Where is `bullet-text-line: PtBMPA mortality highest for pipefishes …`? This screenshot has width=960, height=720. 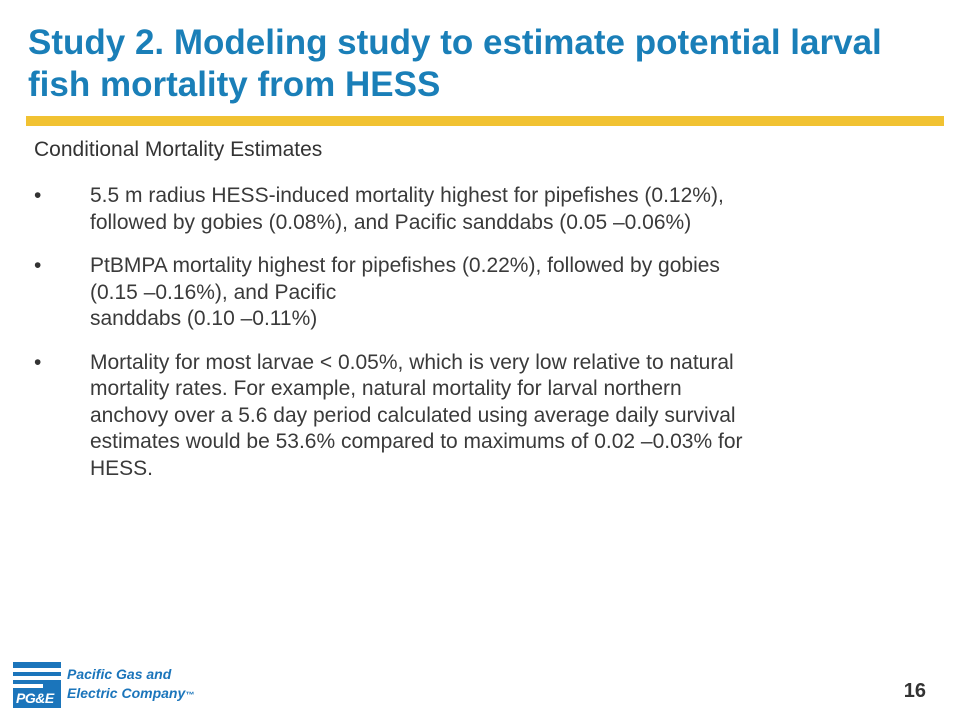 bullet-text-line: PtBMPA mortality highest for pipefishes … is located at coordinates (405, 265).